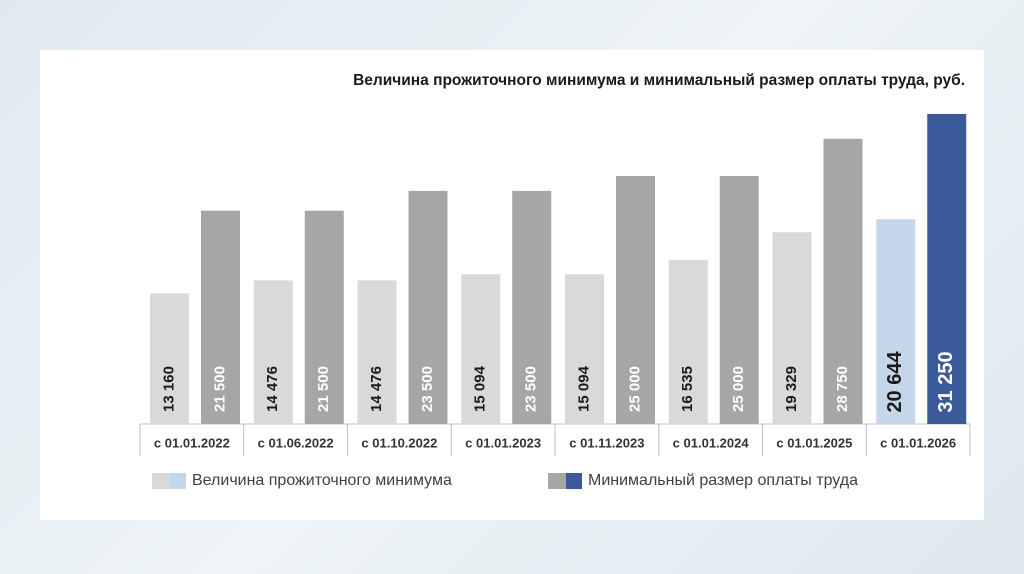  I want to click on data-label: 28 750, so click(842, 389).